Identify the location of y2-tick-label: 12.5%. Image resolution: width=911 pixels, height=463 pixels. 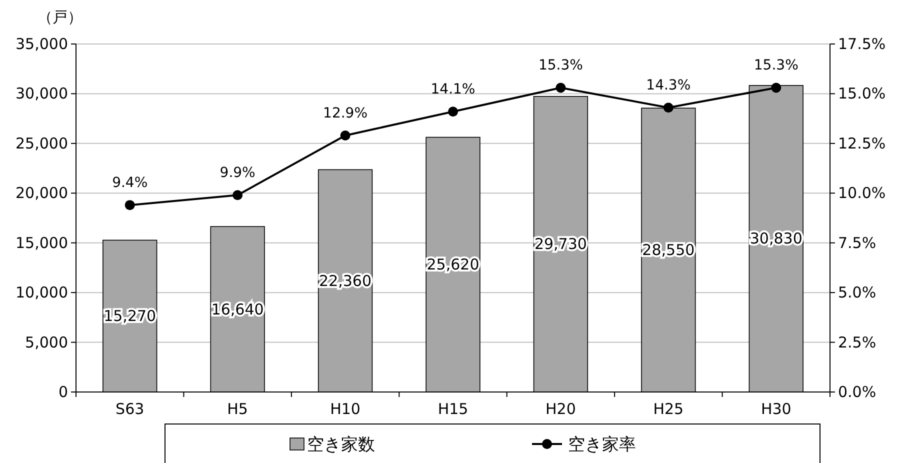
(862, 143).